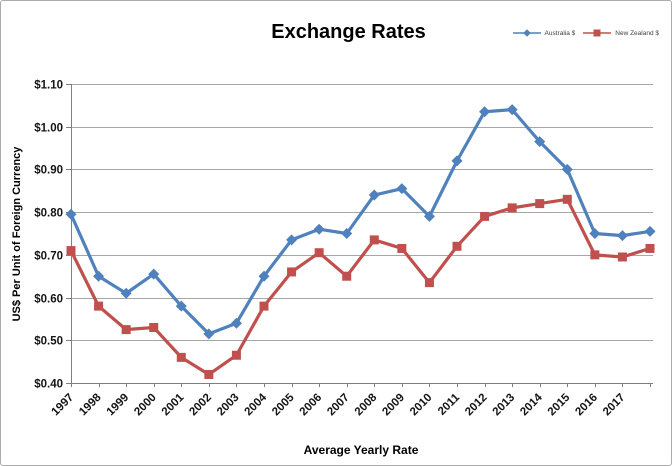  What do you see at coordinates (63, 405) in the screenshot?
I see `svg-text: 1997` at bounding box center [63, 405].